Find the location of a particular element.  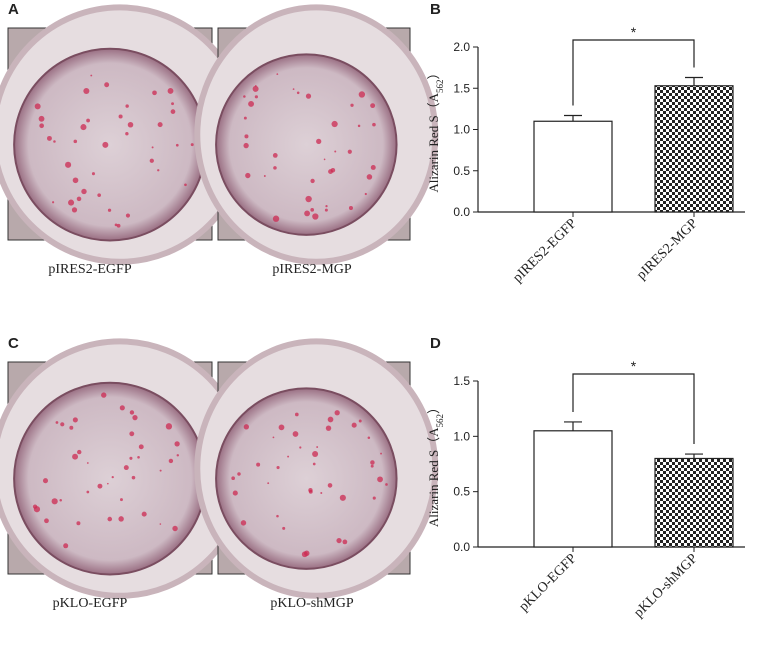

panel-letter: D is located at coordinates (435, 343).